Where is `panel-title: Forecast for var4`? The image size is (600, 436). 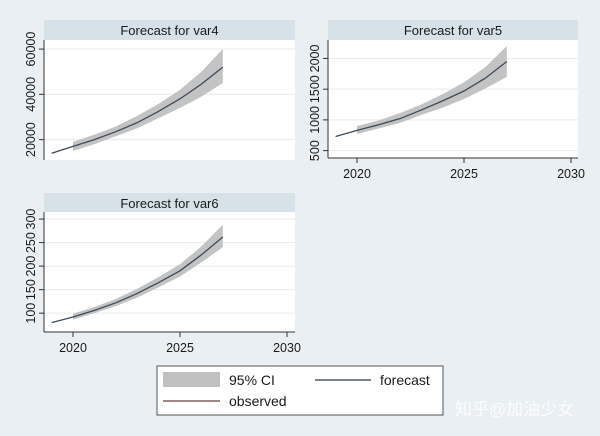 panel-title: Forecast for var4 is located at coordinates (169, 30).